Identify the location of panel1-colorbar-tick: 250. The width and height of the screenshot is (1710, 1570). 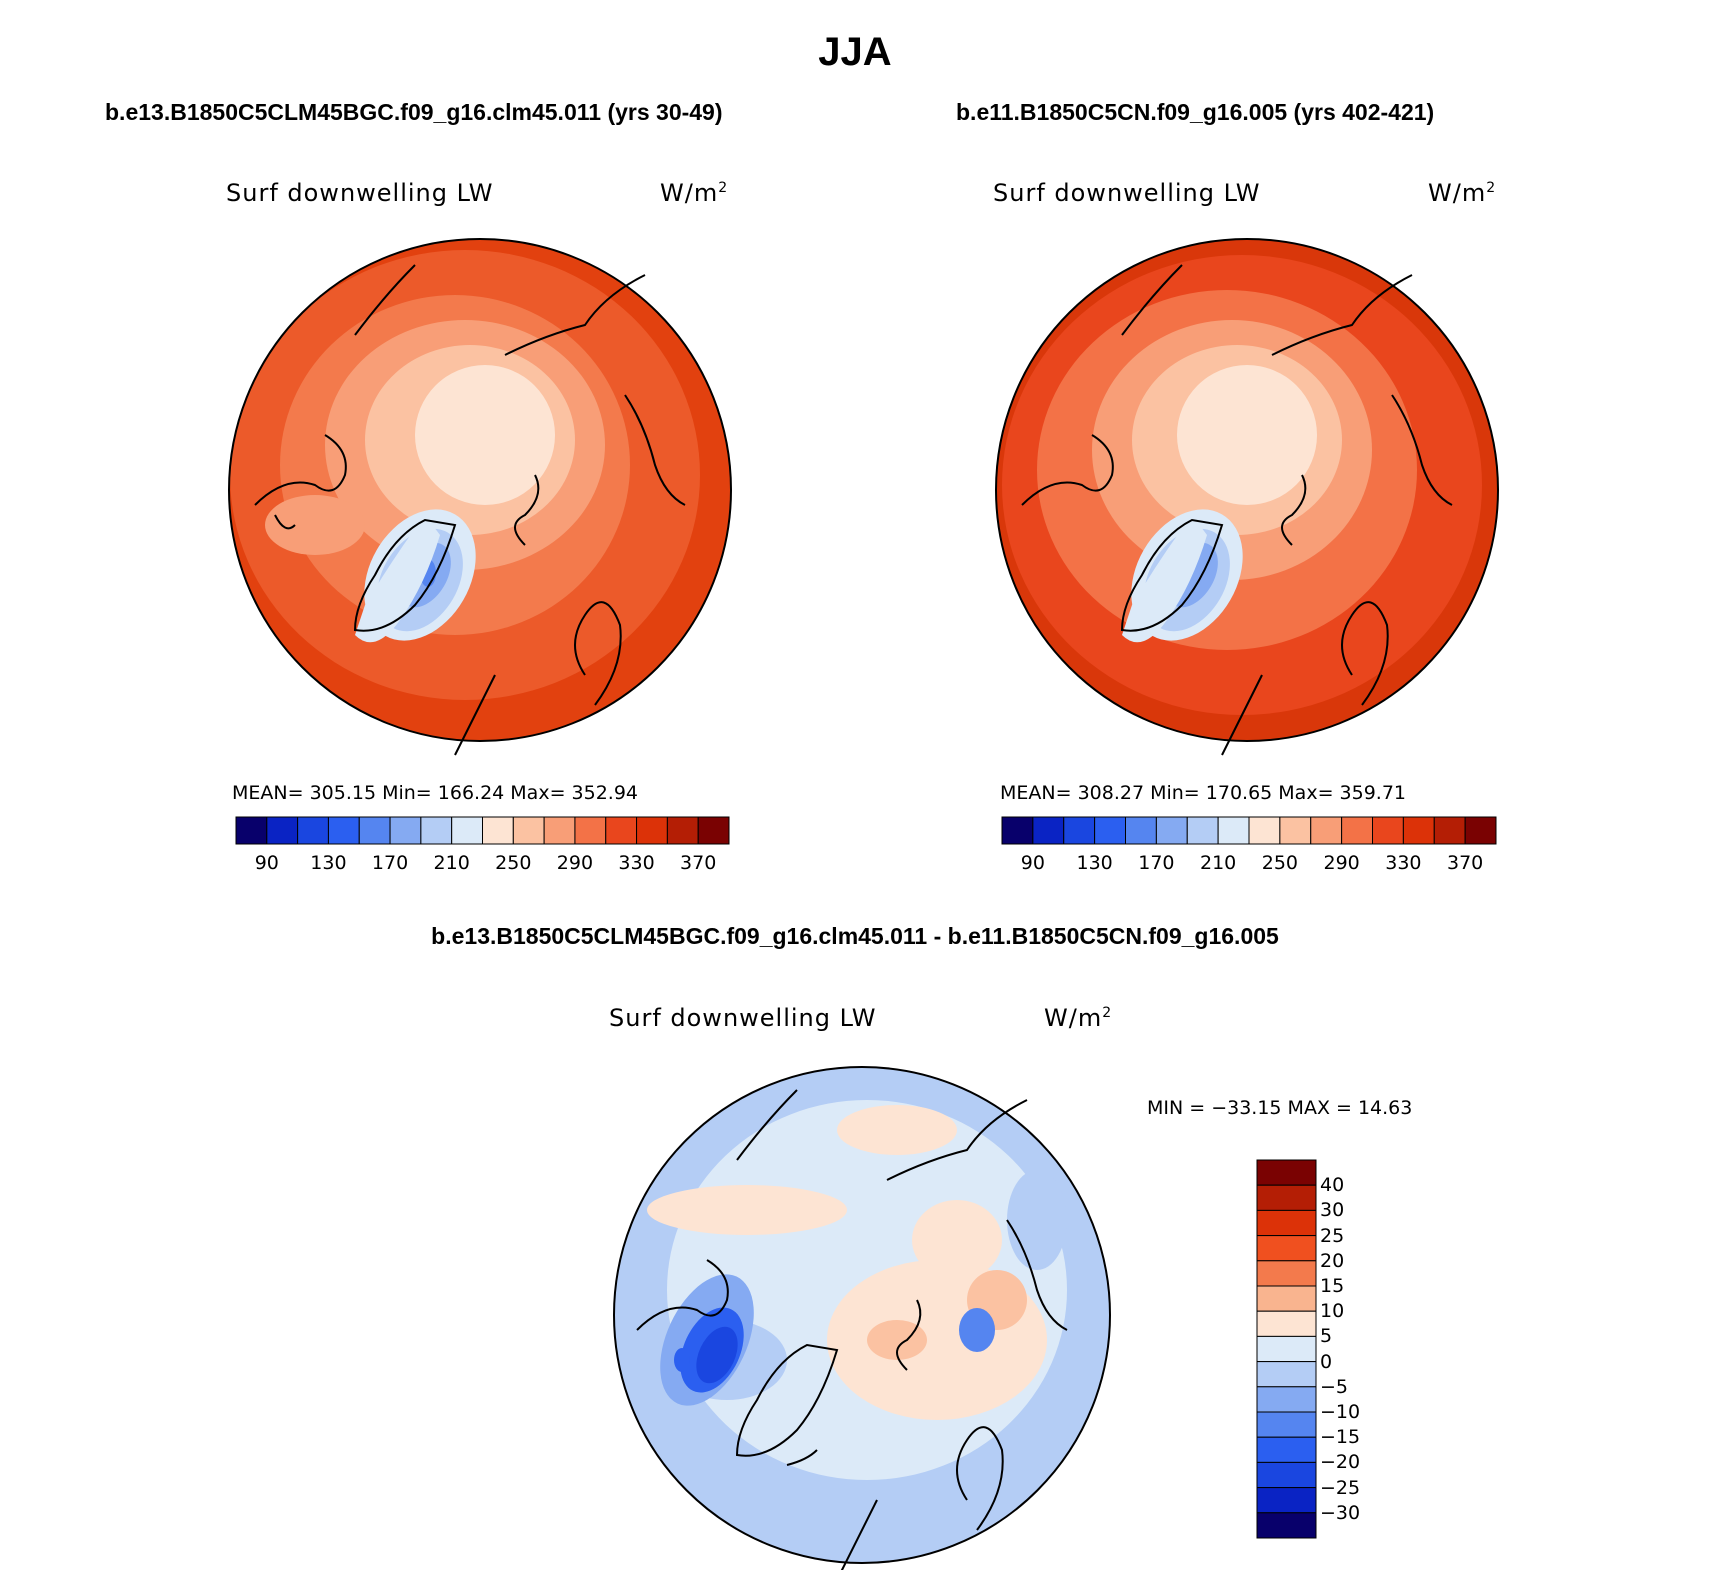
(513, 863).